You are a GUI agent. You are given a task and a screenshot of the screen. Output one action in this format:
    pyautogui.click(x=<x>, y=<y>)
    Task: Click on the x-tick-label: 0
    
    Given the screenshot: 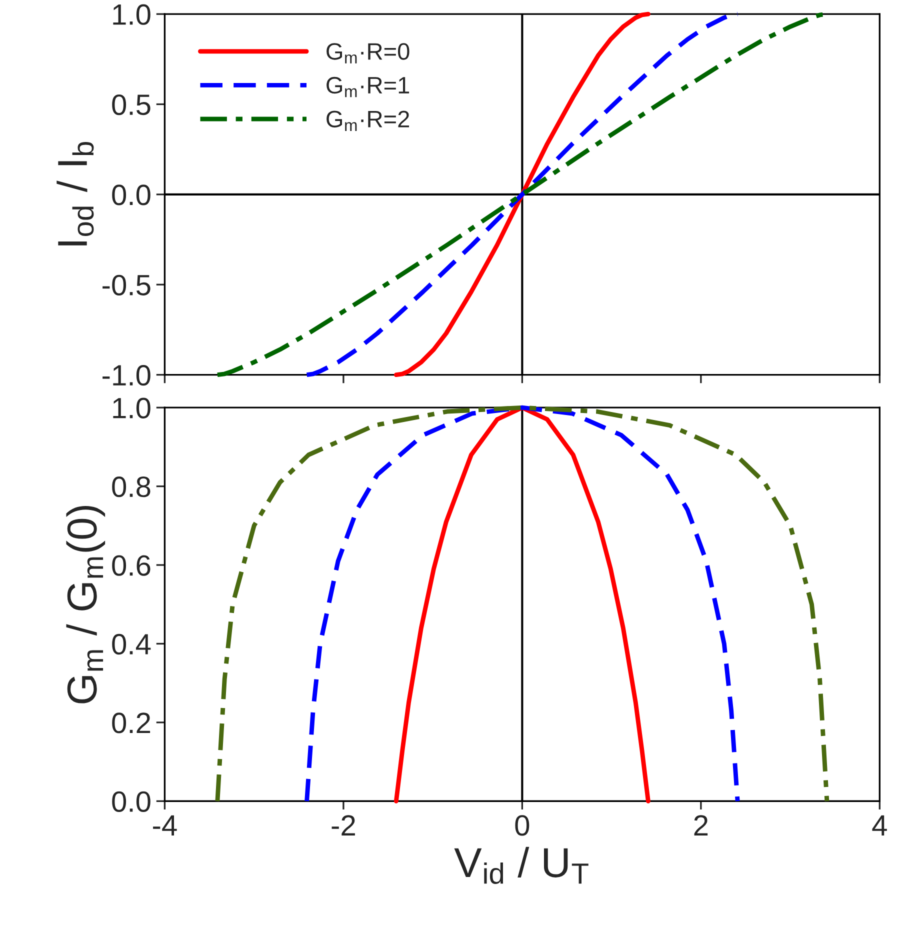 What is the action you would take?
    pyautogui.click(x=522, y=825)
    